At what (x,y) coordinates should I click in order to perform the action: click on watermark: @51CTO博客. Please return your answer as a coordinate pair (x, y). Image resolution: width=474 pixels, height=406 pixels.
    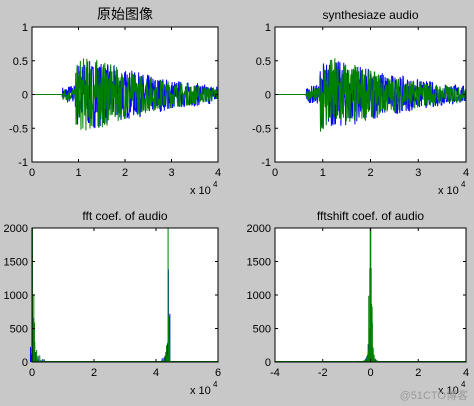
    Looking at the image, I should click on (434, 395).